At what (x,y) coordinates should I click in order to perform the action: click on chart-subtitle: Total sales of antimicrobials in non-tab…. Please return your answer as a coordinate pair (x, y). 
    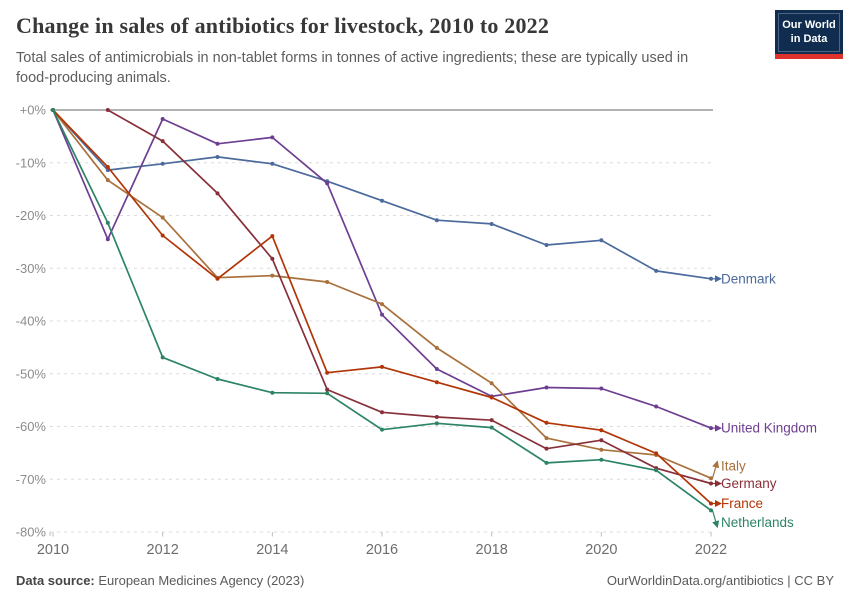
    Looking at the image, I should click on (352, 68).